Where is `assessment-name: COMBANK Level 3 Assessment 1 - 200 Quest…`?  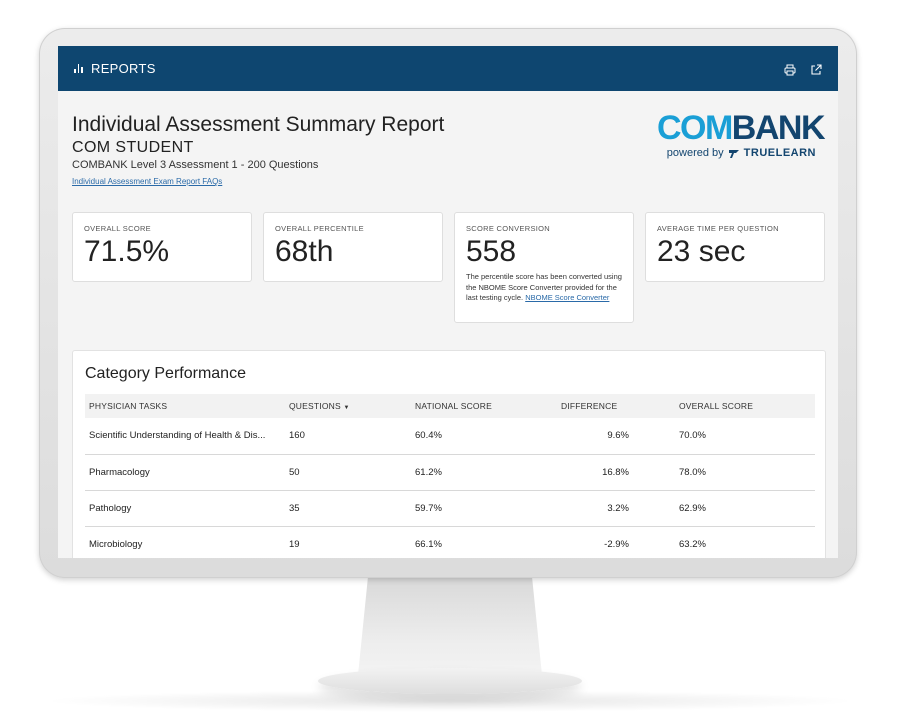
assessment-name: COMBANK Level 3 Assessment 1 - 200 Quest… is located at coordinates (195, 165).